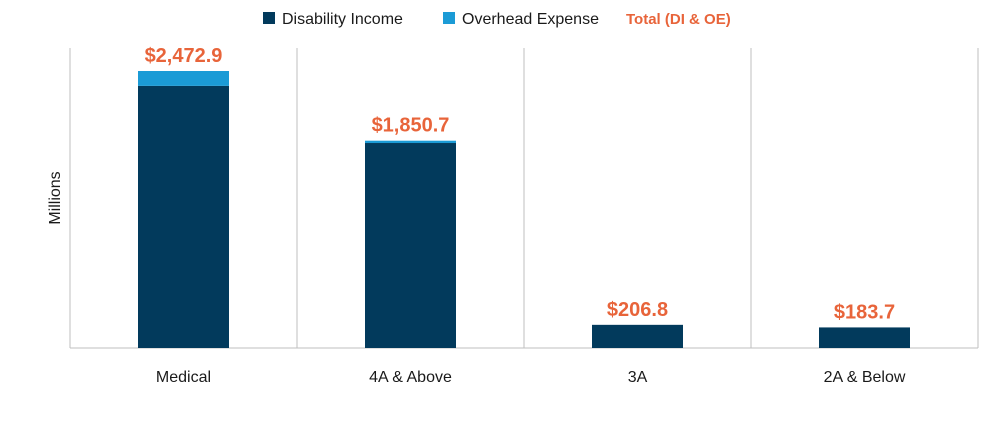 The image size is (1000, 440). Describe the element at coordinates (184, 56) in the screenshot. I see `total-data-label: $2,472.9` at that location.